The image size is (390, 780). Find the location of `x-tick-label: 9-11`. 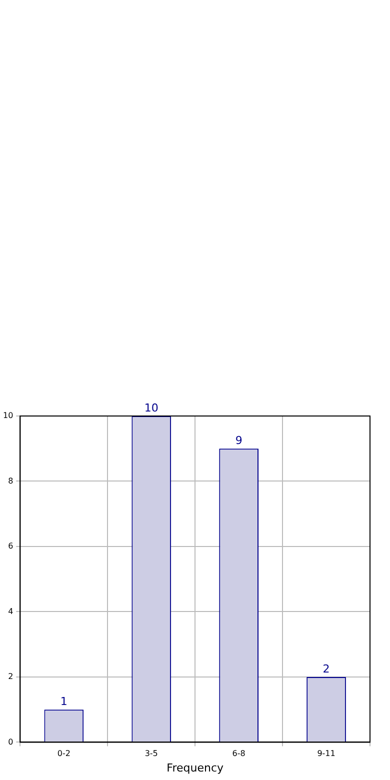

x-tick-label: 9-11 is located at coordinates (326, 753).